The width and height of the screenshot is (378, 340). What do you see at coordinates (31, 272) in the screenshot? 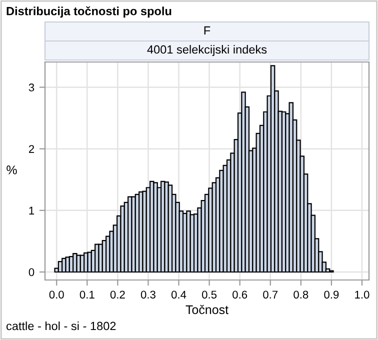
I see `y-tick-label: 0` at bounding box center [31, 272].